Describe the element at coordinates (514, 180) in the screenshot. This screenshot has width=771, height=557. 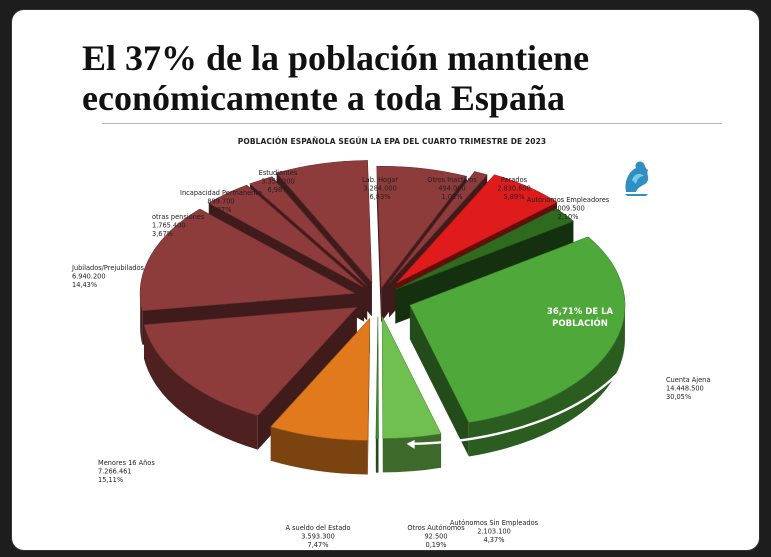
I see `slice-name: Parados` at that location.